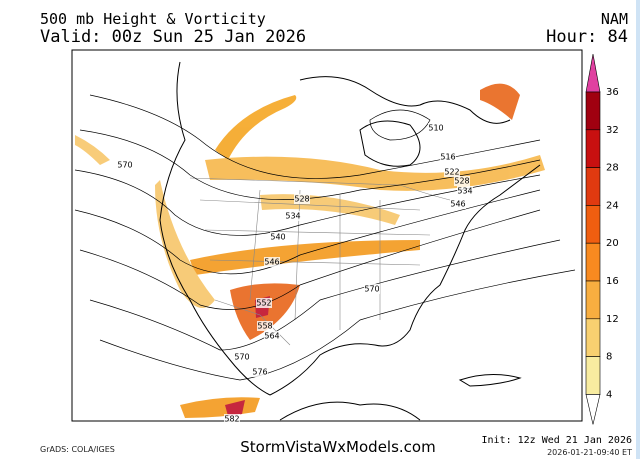 This screenshot has width=640, height=459. Describe the element at coordinates (235, 408) in the screenshot. I see `vort-core` at that location.